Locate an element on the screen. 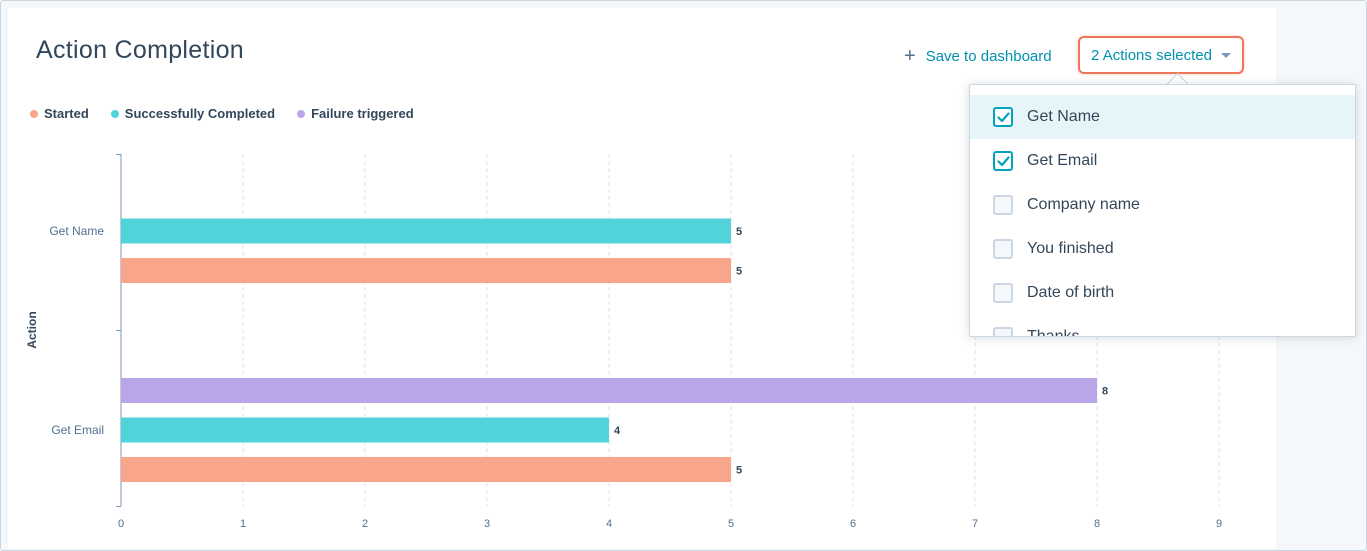  dropdown-option-get-email: Get Email is located at coordinates (1162, 161).